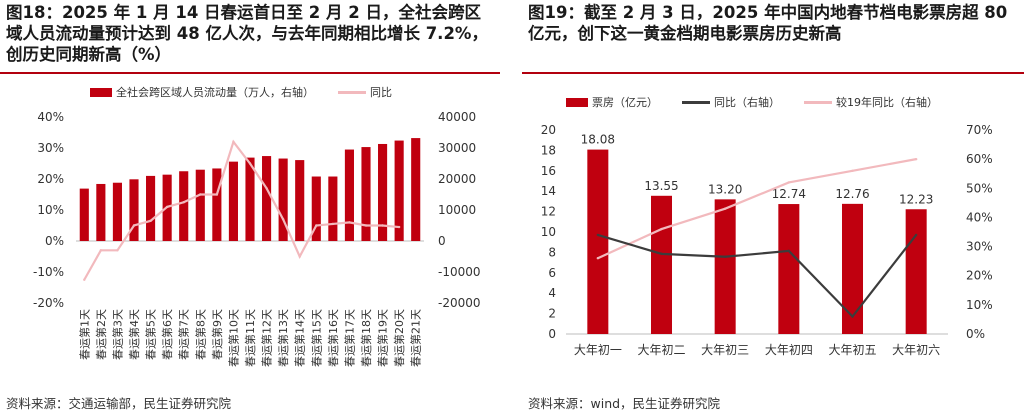 Image resolution: width=1024 pixels, height=416 pixels. Describe the element at coordinates (184, 334) in the screenshot. I see `left-x-tick-label: 春运第7天` at that location.